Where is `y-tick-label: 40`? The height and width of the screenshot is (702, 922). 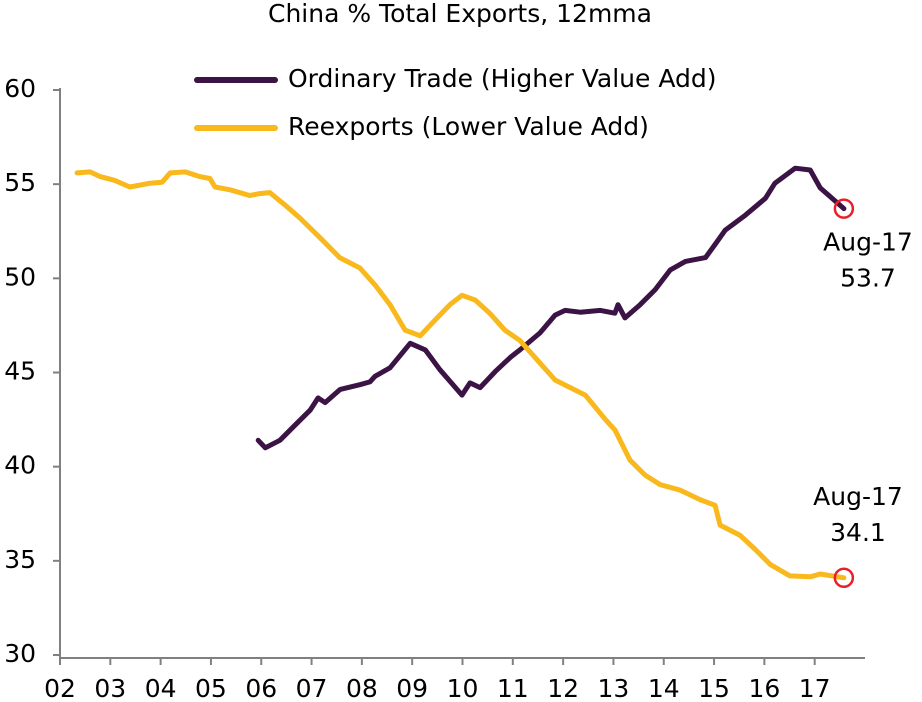 y-tick-label: 40 is located at coordinates (20, 465).